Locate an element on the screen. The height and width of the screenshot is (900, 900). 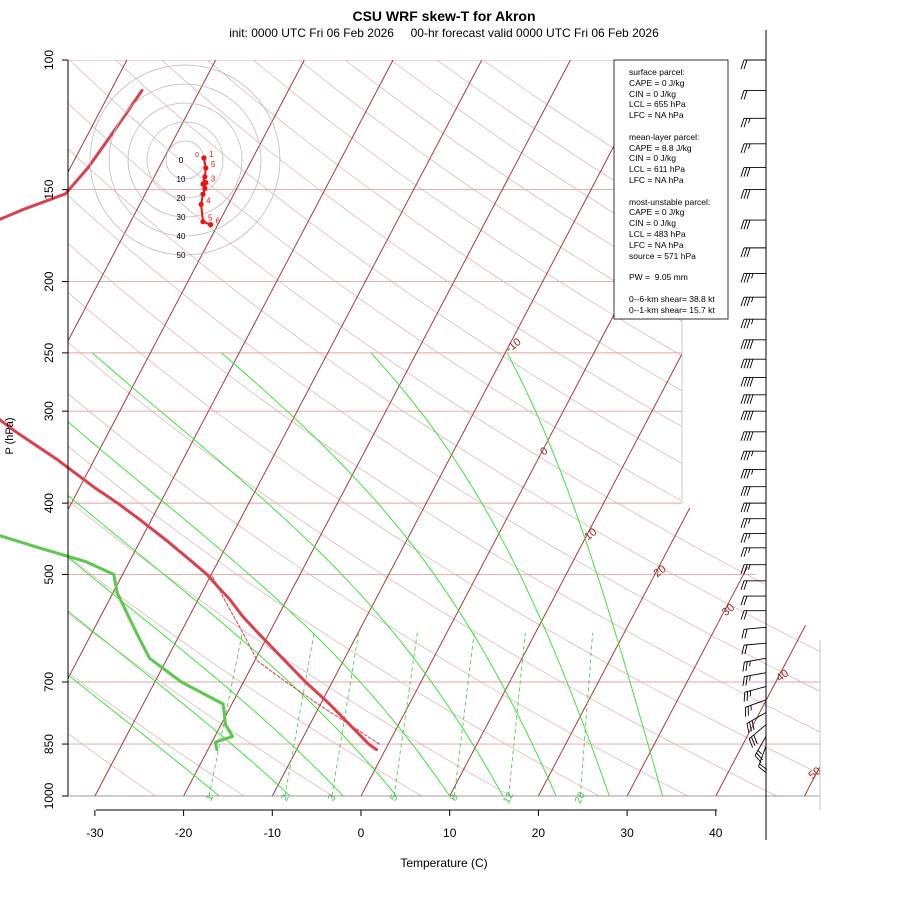
info-mu-lcl: LCL = 483 hPa is located at coordinates (657, 234).